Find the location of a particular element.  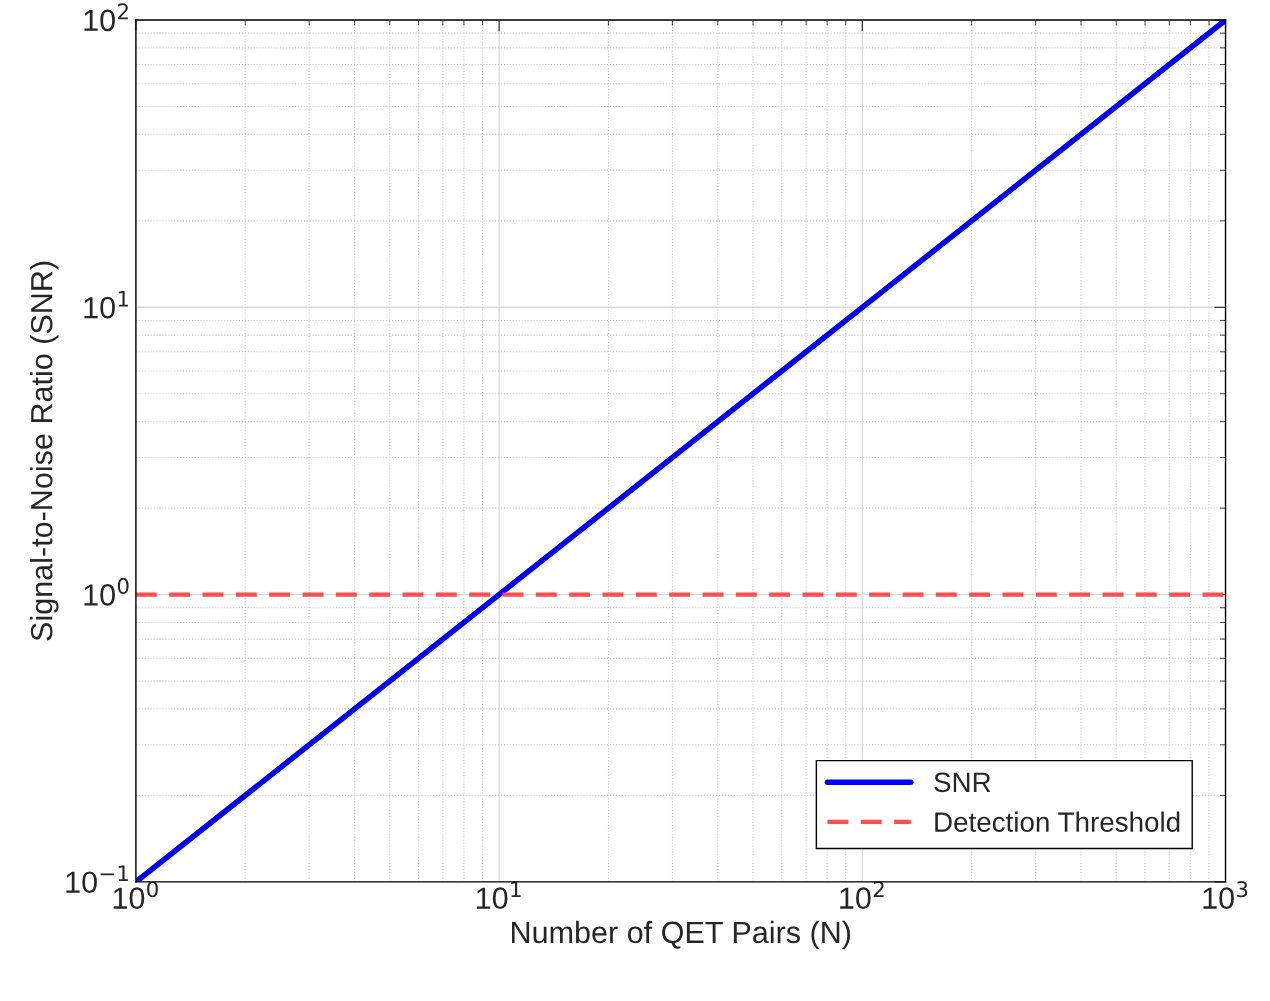

y-tick-label: 10$^{0}$ is located at coordinates (106, 591).